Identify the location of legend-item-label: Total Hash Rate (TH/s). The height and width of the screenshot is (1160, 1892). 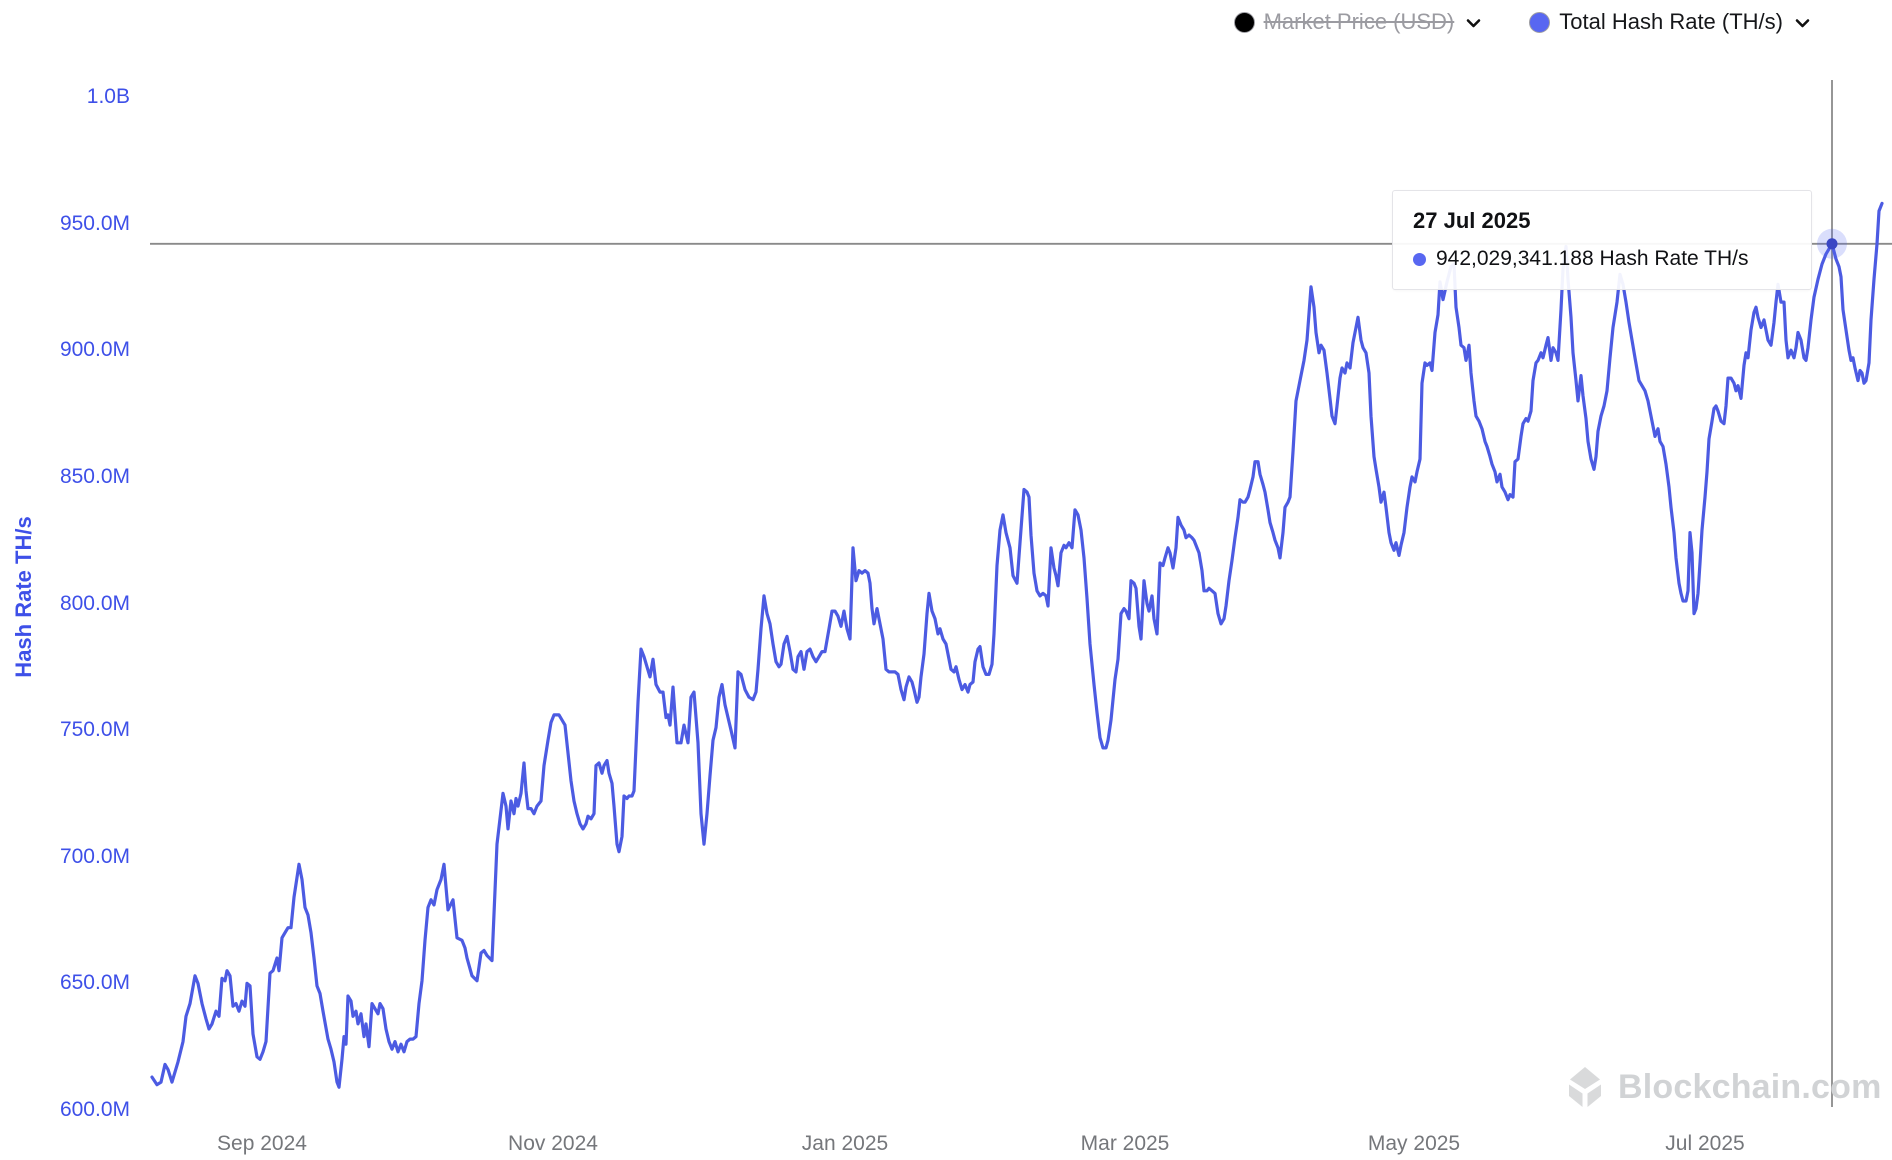
(1671, 21).